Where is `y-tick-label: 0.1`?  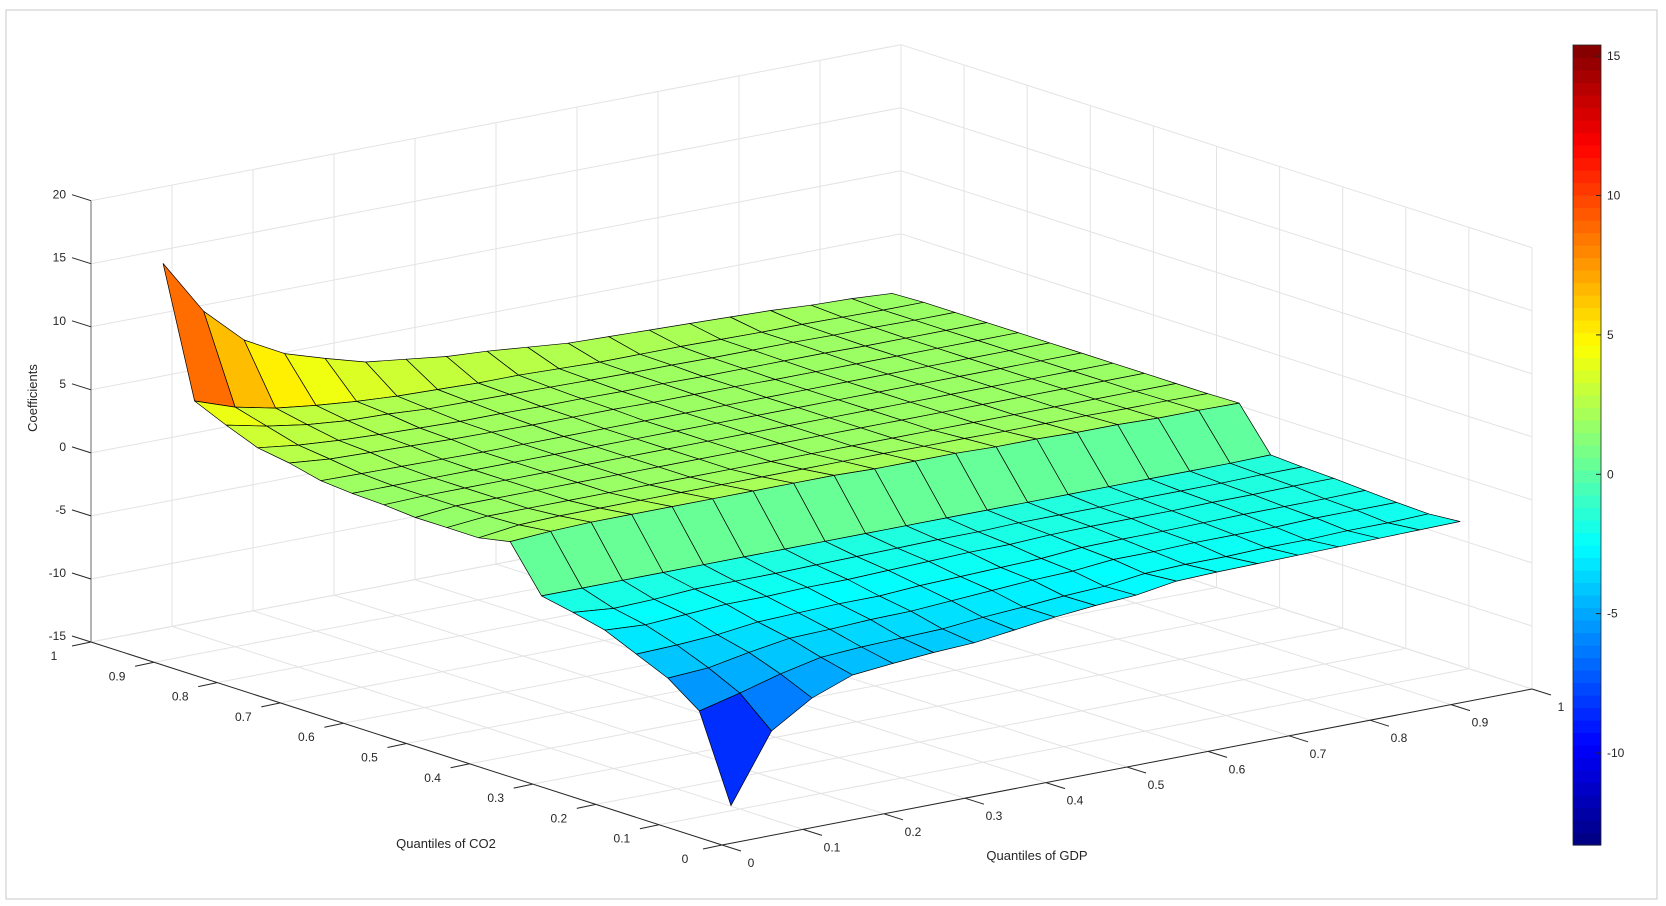
y-tick-label: 0.1 is located at coordinates (622, 839).